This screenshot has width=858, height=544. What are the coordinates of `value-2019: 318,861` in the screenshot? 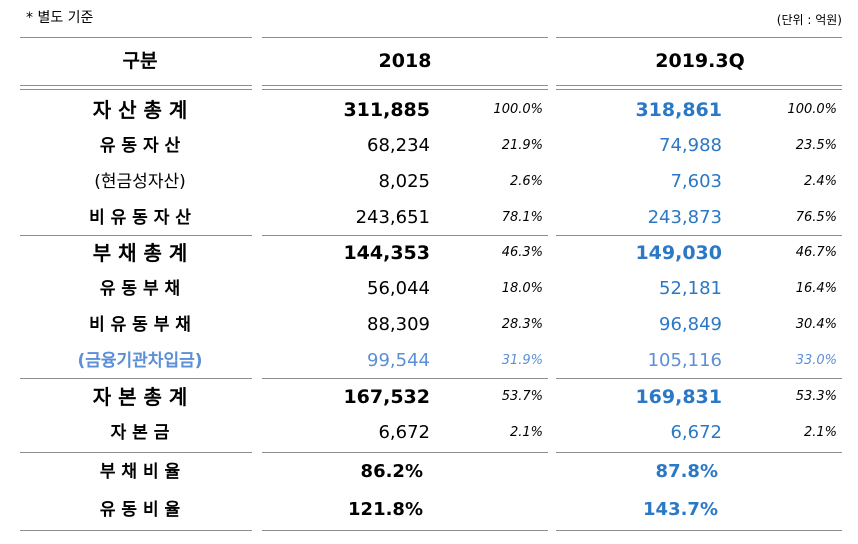 It's located at (678, 110).